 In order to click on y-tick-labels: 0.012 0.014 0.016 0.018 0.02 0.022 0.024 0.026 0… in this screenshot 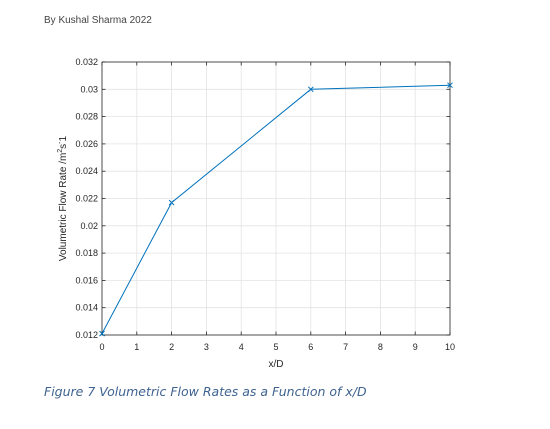, I will do `click(86, 198)`.